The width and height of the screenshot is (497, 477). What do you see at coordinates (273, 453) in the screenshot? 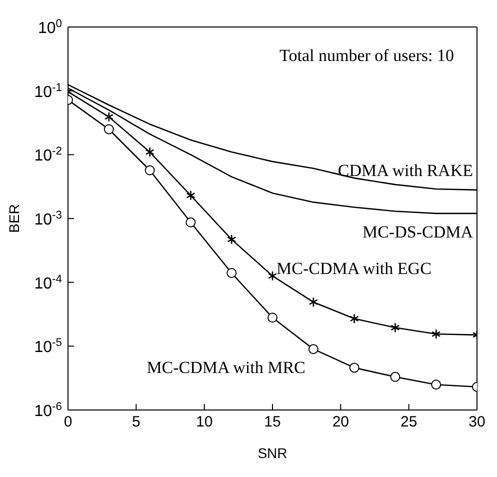
I see `x-axis-title: SNR` at bounding box center [273, 453].